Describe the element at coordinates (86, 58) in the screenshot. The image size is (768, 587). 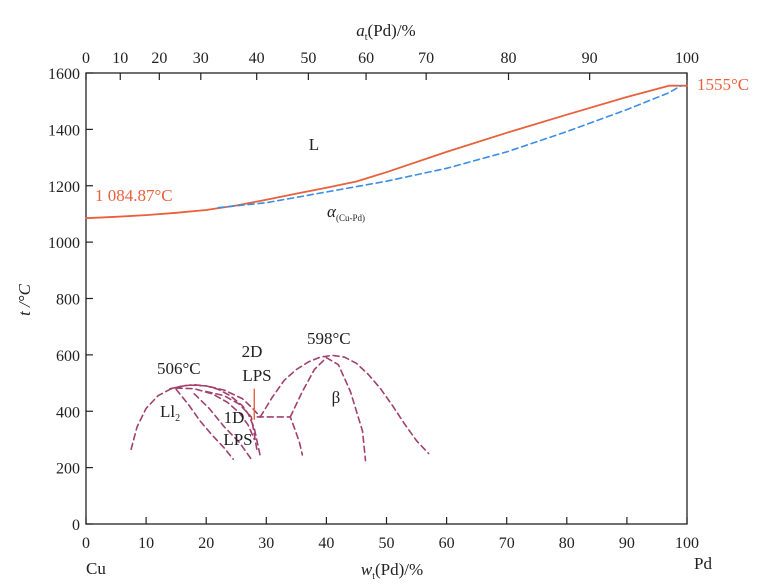
I see `top-tick-label: 0` at that location.